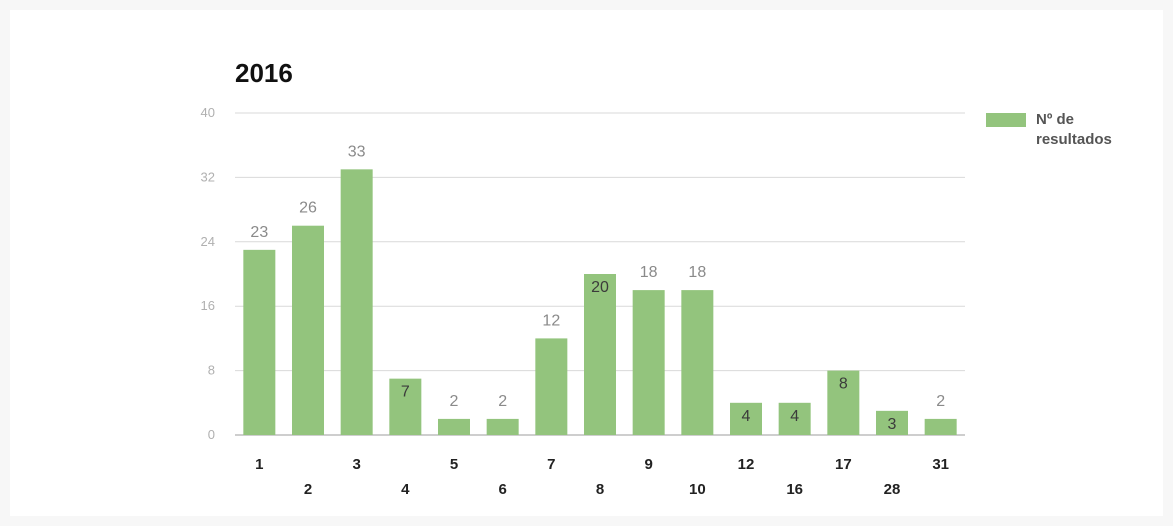 The image size is (1173, 526). What do you see at coordinates (211, 434) in the screenshot?
I see `y-tick-label: 0` at bounding box center [211, 434].